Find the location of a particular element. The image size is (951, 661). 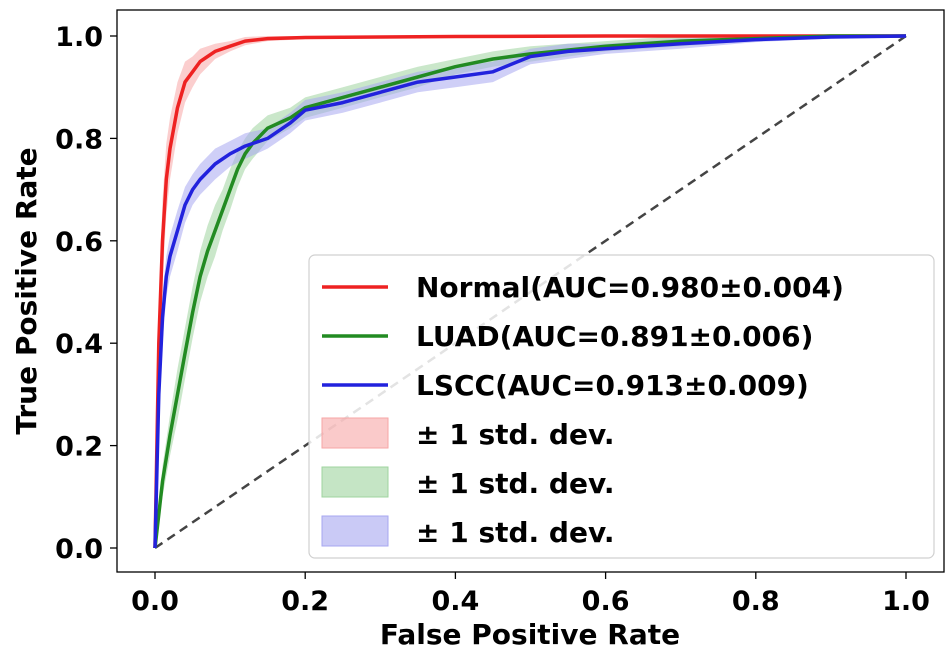

x-tick-label: 0.6 is located at coordinates (606, 601).